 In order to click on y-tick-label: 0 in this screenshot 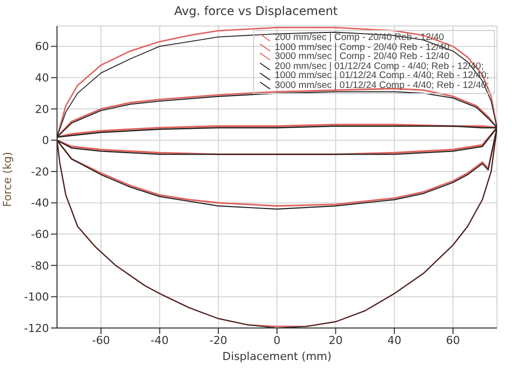, I will do `click(45, 141)`.